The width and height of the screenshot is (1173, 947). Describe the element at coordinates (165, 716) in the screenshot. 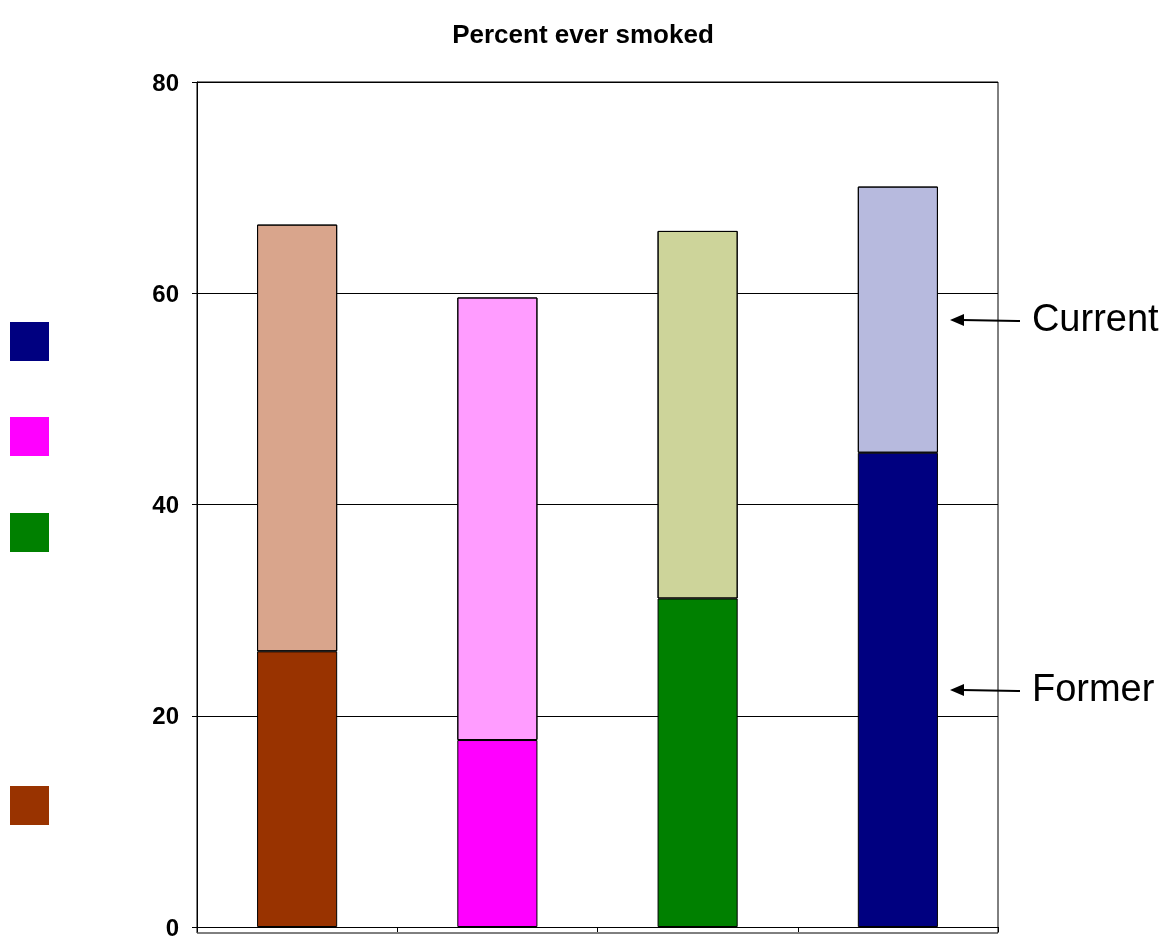

I see `y-tick-label: 20` at that location.